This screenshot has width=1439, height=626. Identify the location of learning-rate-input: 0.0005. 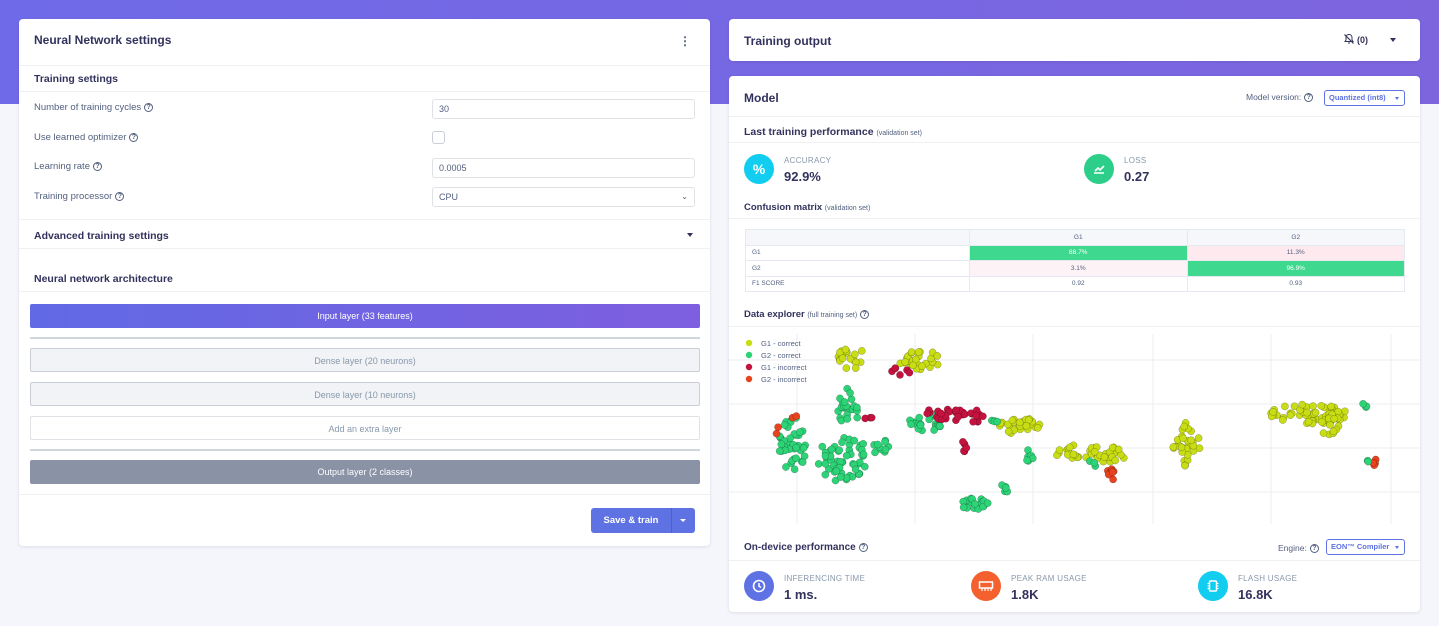
(563, 168).